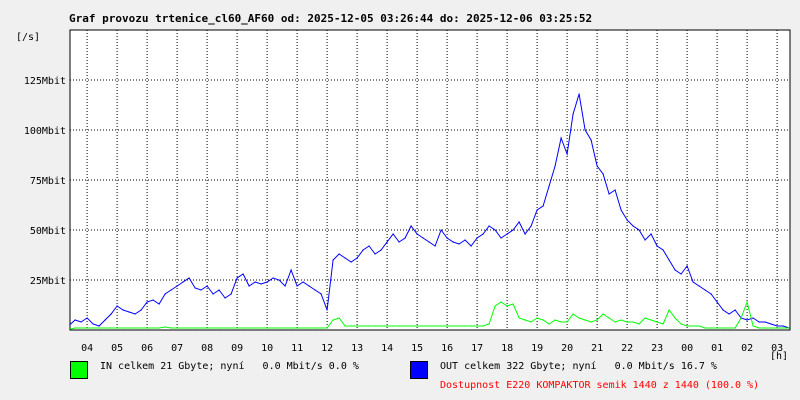  Describe the element at coordinates (537, 348) in the screenshot. I see `x-tick-label: 19` at that location.